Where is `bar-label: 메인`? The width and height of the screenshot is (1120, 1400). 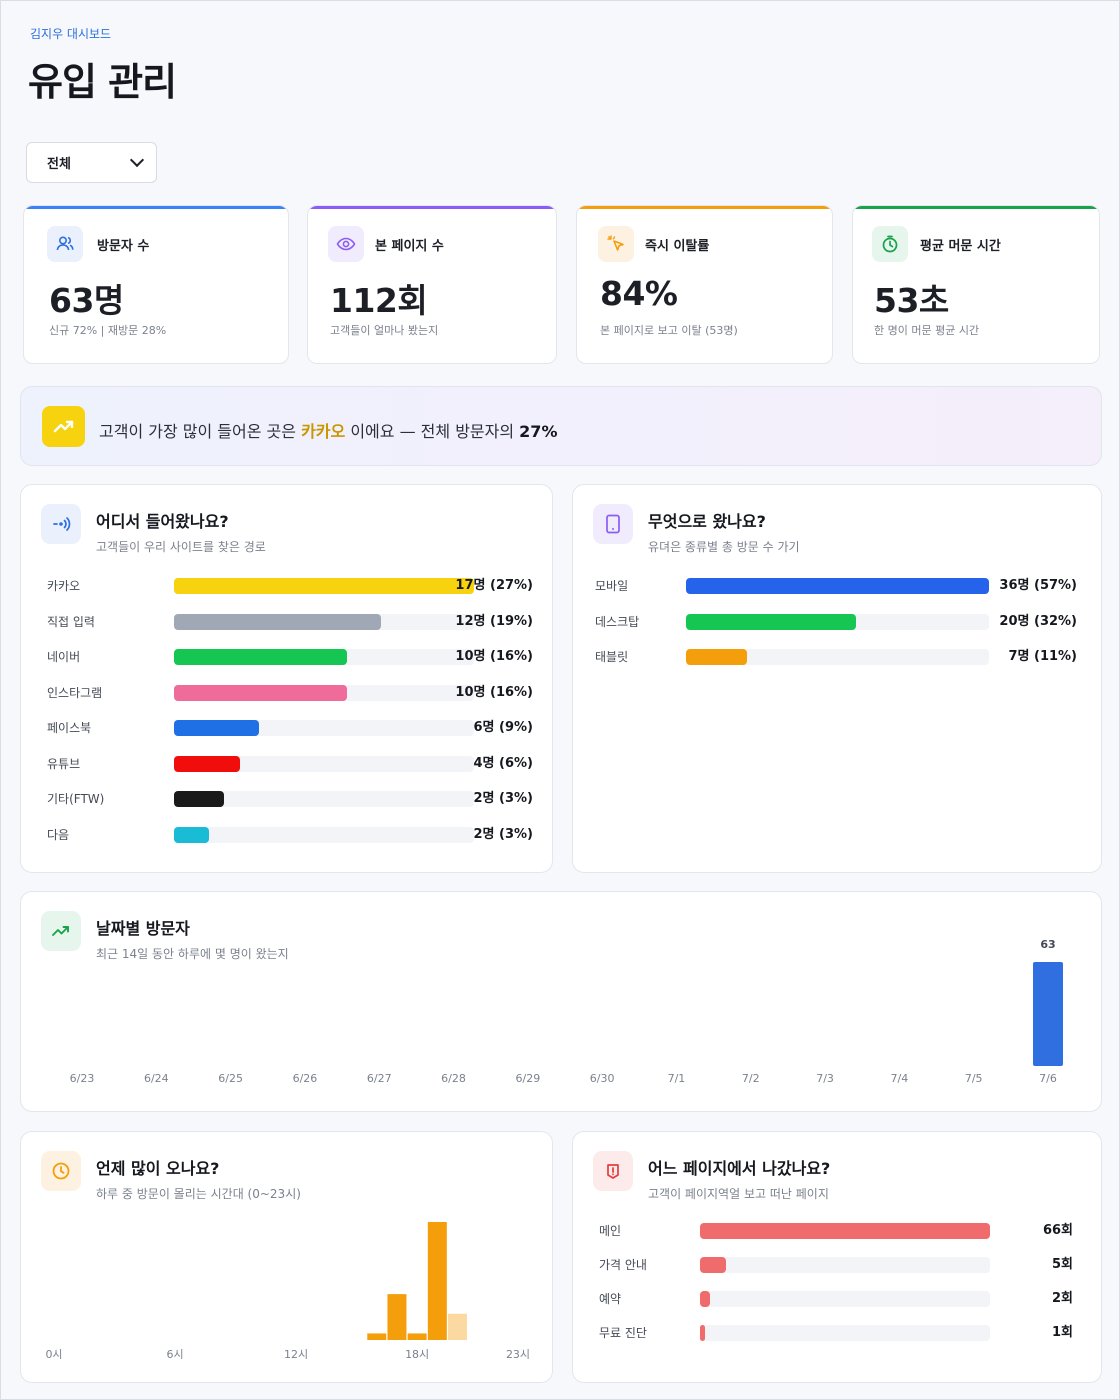 bar-label: 메인 is located at coordinates (610, 1231).